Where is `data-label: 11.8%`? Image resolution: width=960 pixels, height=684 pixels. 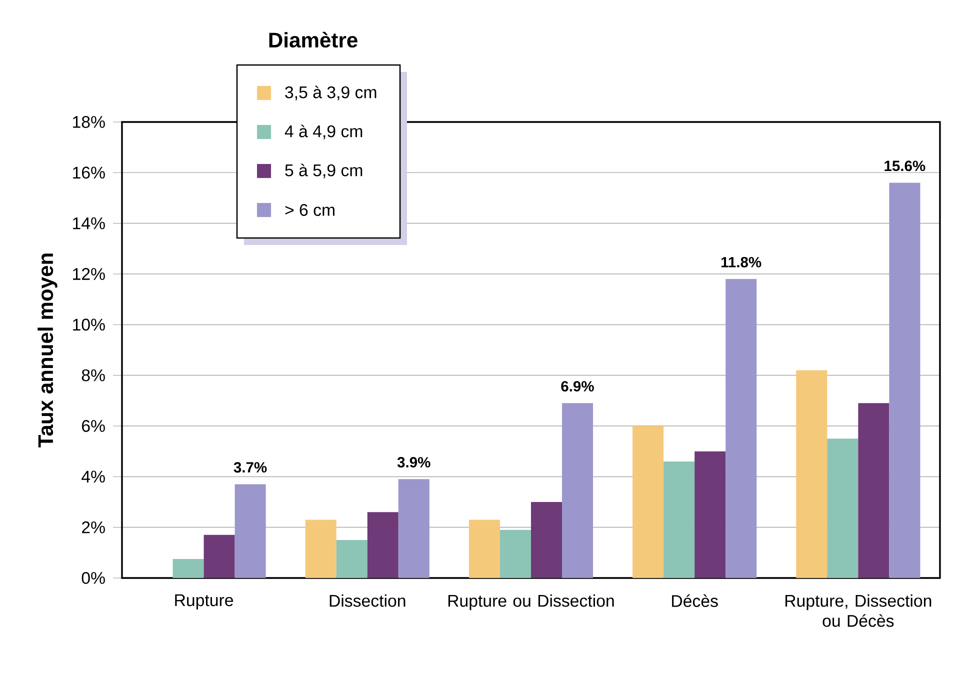 data-label: 11.8% is located at coordinates (741, 262).